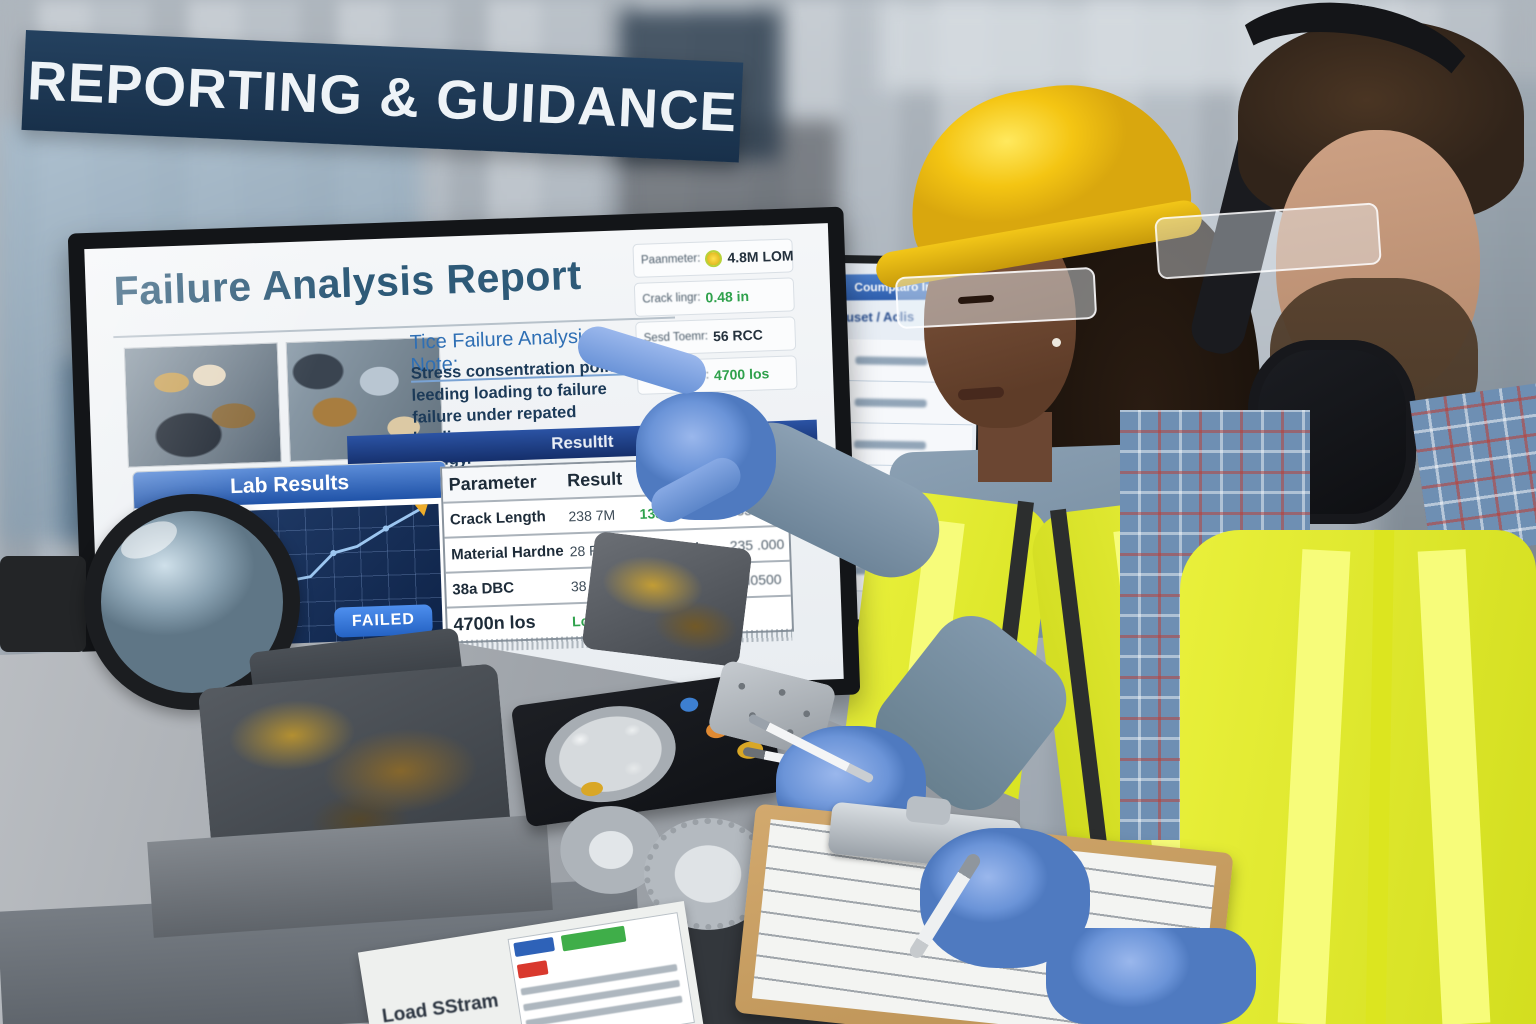  Describe the element at coordinates (534, 947) in the screenshot. I see `paper-blue-cell` at that location.